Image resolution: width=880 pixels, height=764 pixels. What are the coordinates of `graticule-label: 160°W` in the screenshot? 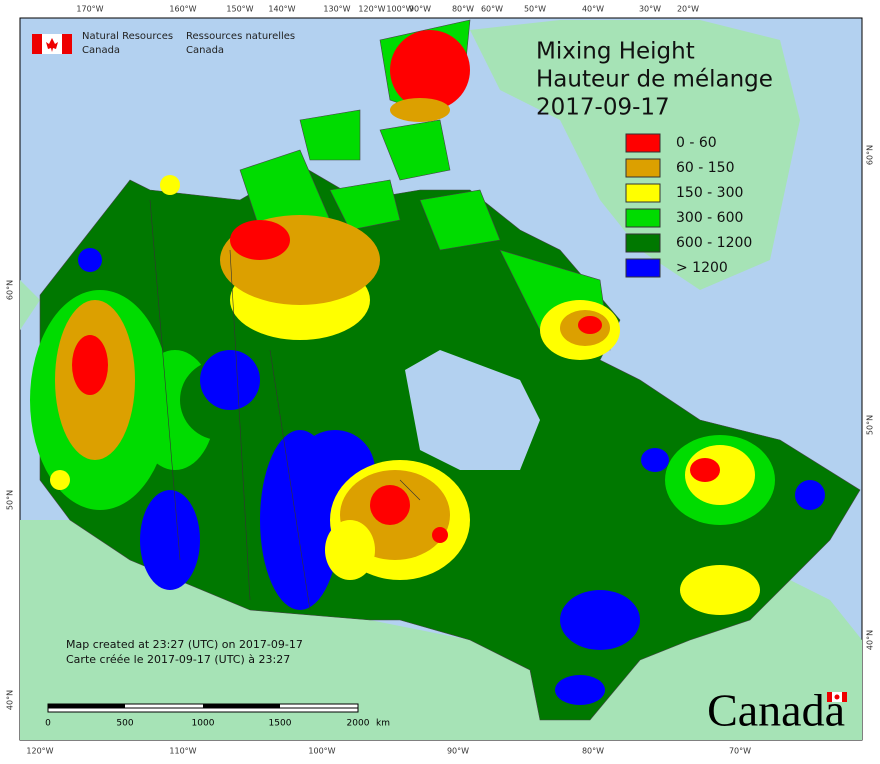 It's located at (182, 9).